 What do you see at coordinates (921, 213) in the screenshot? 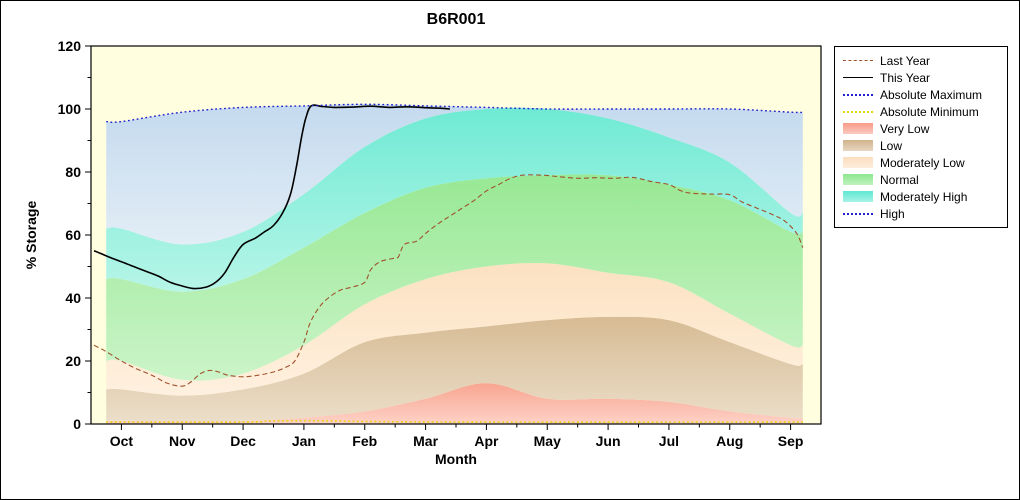
I see `legend-item-high: High` at bounding box center [921, 213].